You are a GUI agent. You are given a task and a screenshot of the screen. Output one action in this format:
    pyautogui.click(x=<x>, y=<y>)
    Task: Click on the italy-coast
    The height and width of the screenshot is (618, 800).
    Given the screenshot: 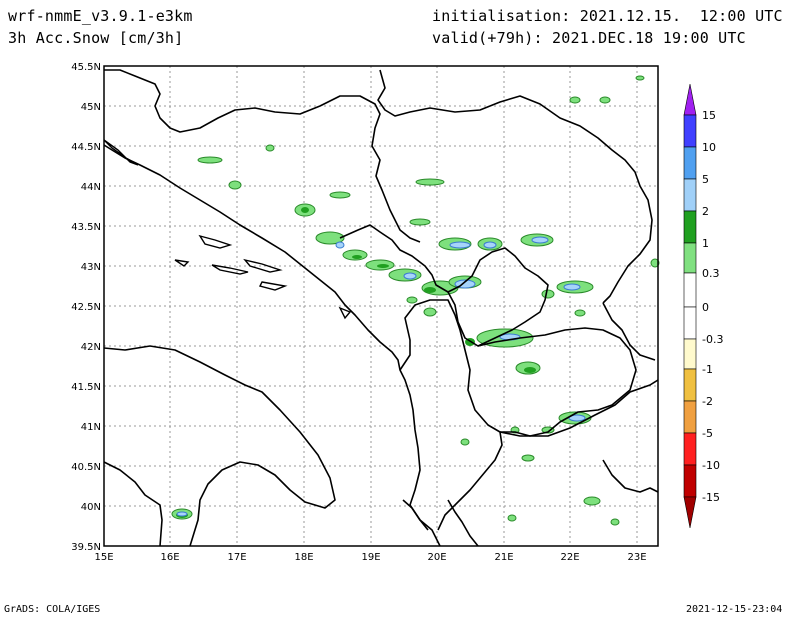 What is the action you would take?
    pyautogui.click(x=219, y=446)
    